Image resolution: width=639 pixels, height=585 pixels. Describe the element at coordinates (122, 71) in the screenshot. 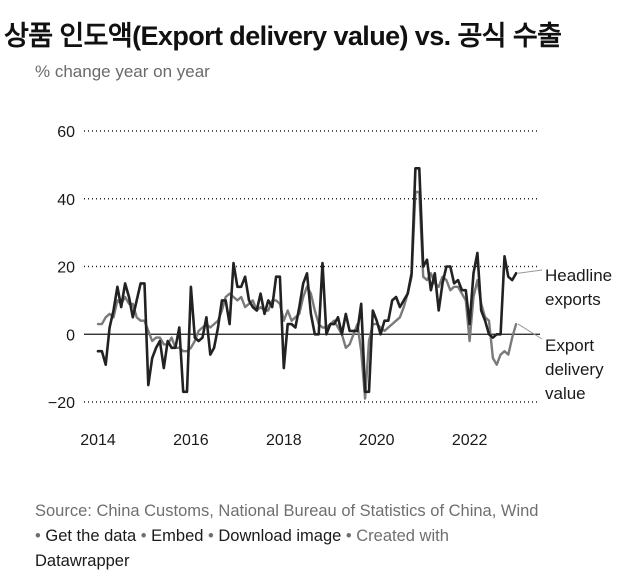

I see `chart-subtitle: % change year on year` at that location.